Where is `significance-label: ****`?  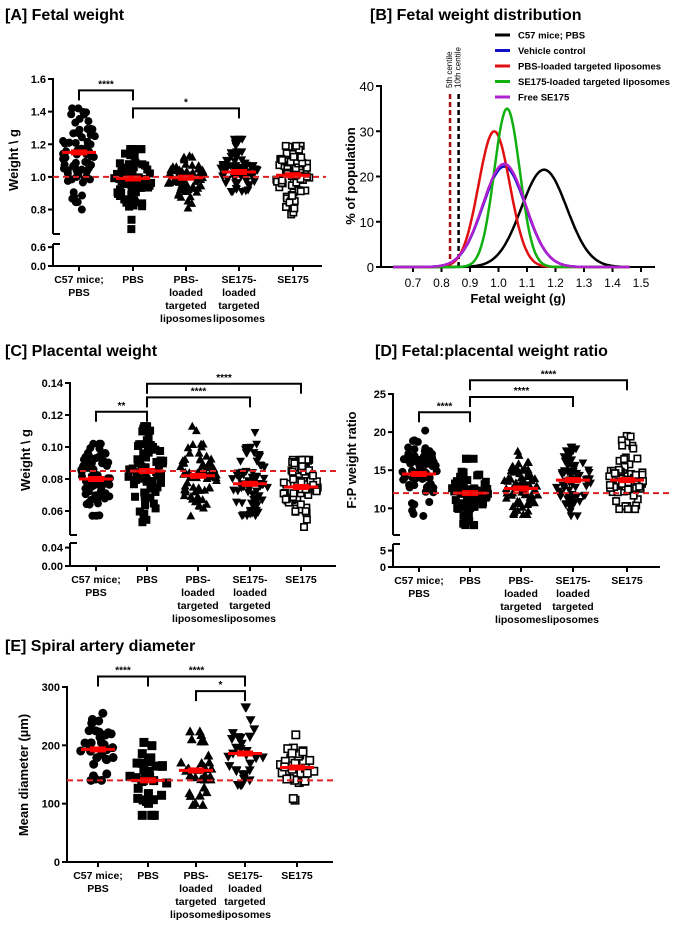 significance-label: **** is located at coordinates (445, 406).